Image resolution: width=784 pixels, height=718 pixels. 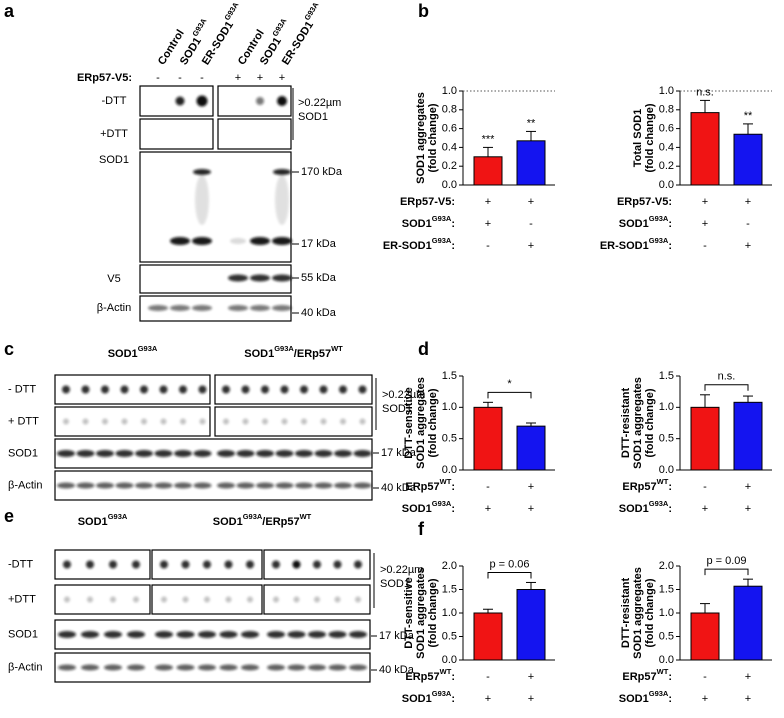 I want to click on marker-label: 17 kDa, so click(x=397, y=636).